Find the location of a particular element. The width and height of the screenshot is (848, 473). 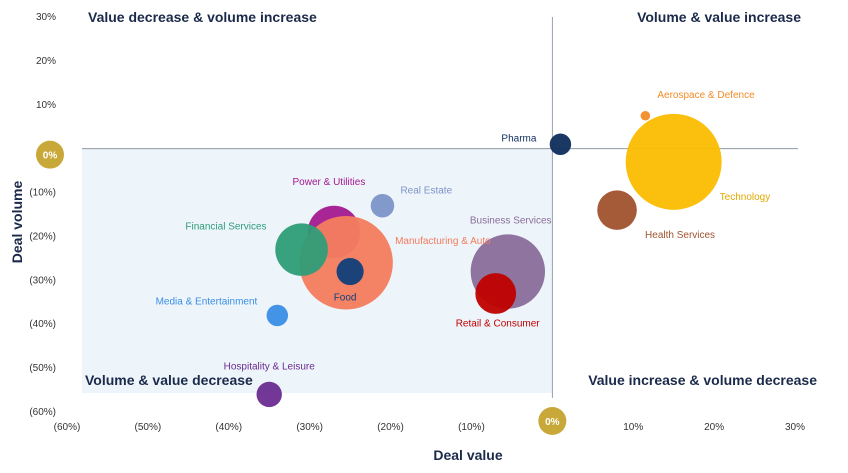

x-tick-label: (40%) is located at coordinates (228, 427).